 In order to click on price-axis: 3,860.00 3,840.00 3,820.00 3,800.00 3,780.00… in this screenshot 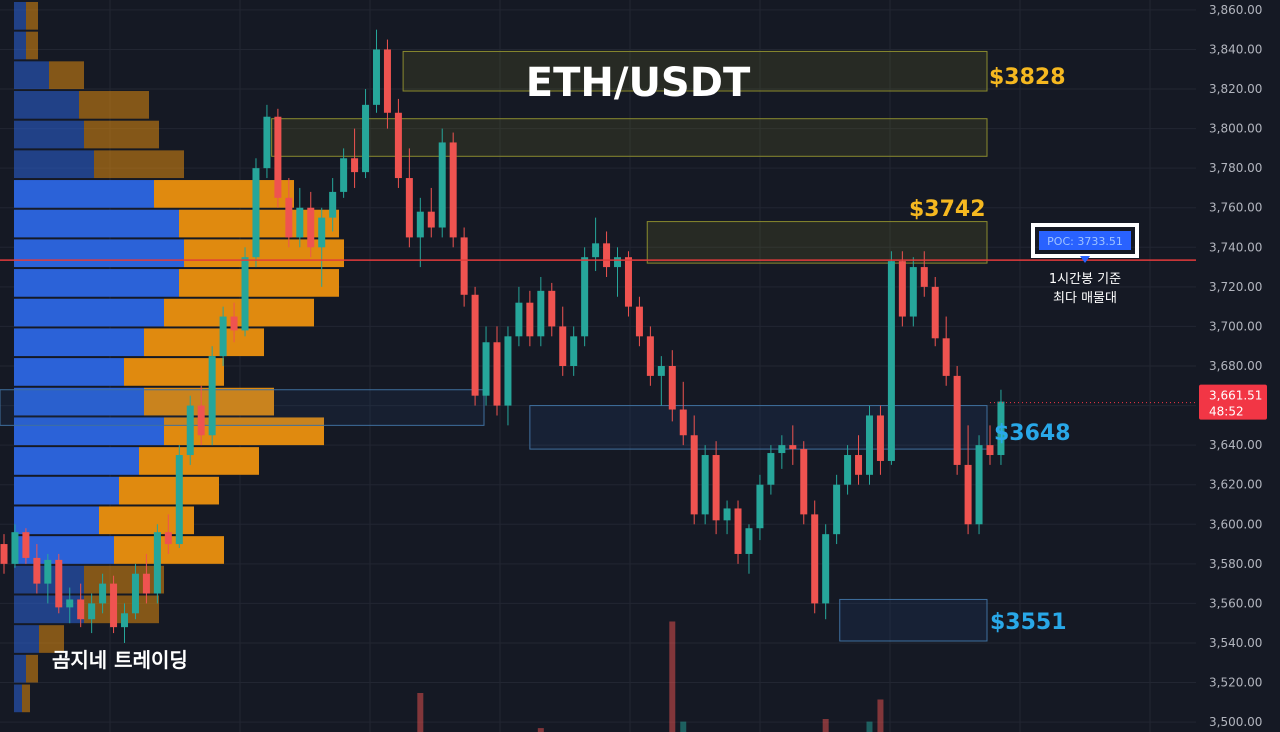, I will do `click(1238, 366)`.